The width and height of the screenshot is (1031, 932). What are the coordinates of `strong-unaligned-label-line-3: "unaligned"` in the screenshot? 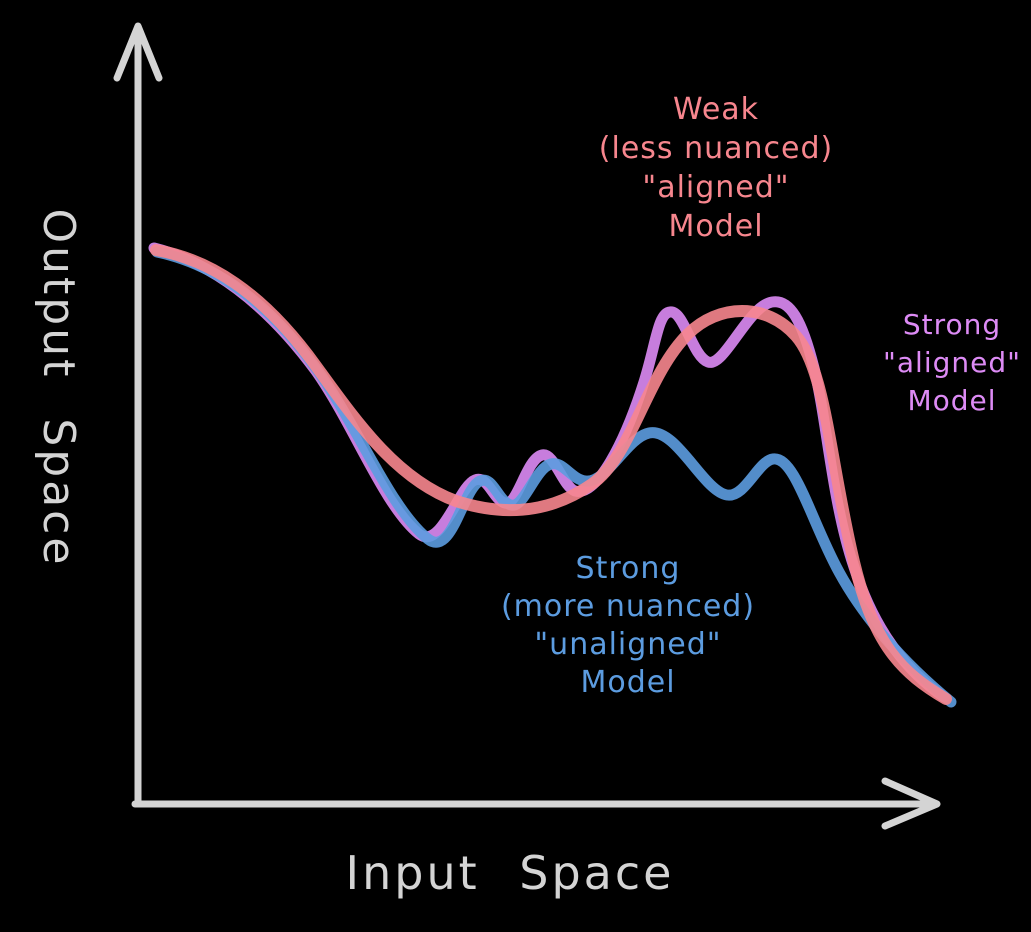 It's located at (628, 644).